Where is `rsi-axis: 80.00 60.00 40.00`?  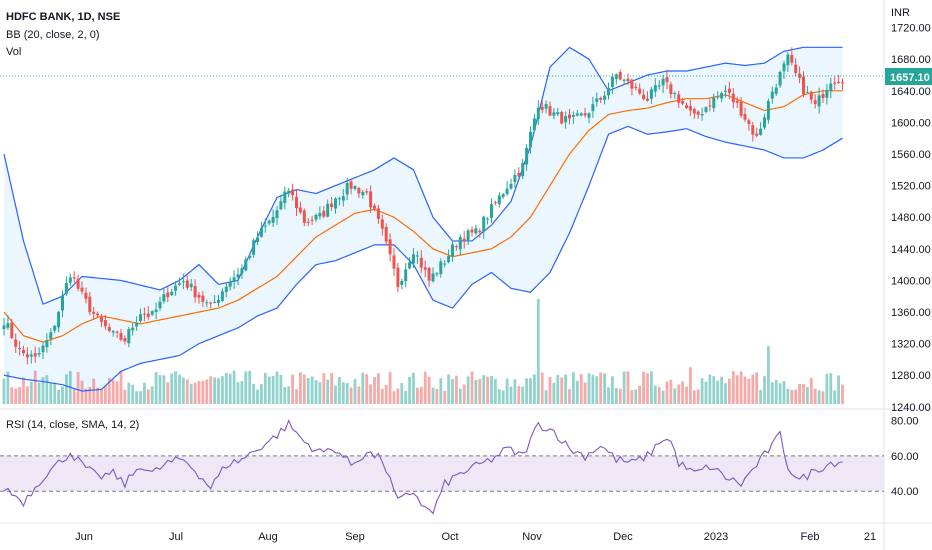 rsi-axis: 80.00 60.00 40.00 is located at coordinates (905, 457).